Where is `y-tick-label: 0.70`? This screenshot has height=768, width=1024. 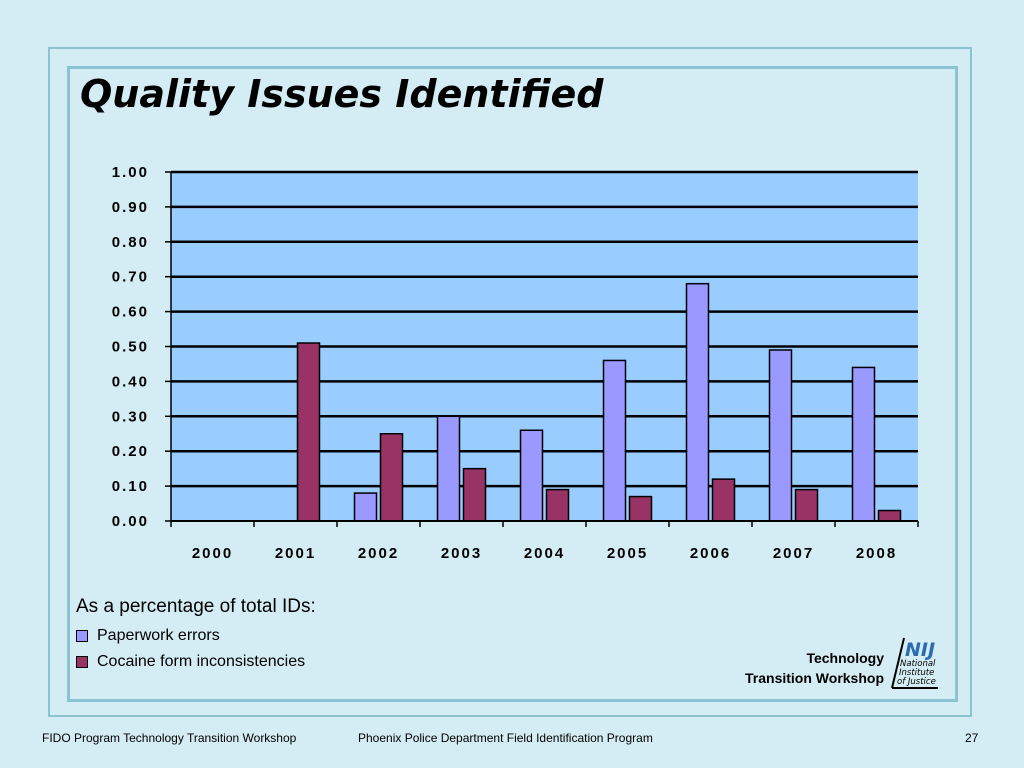 y-tick-label: 0.70 is located at coordinates (130, 277).